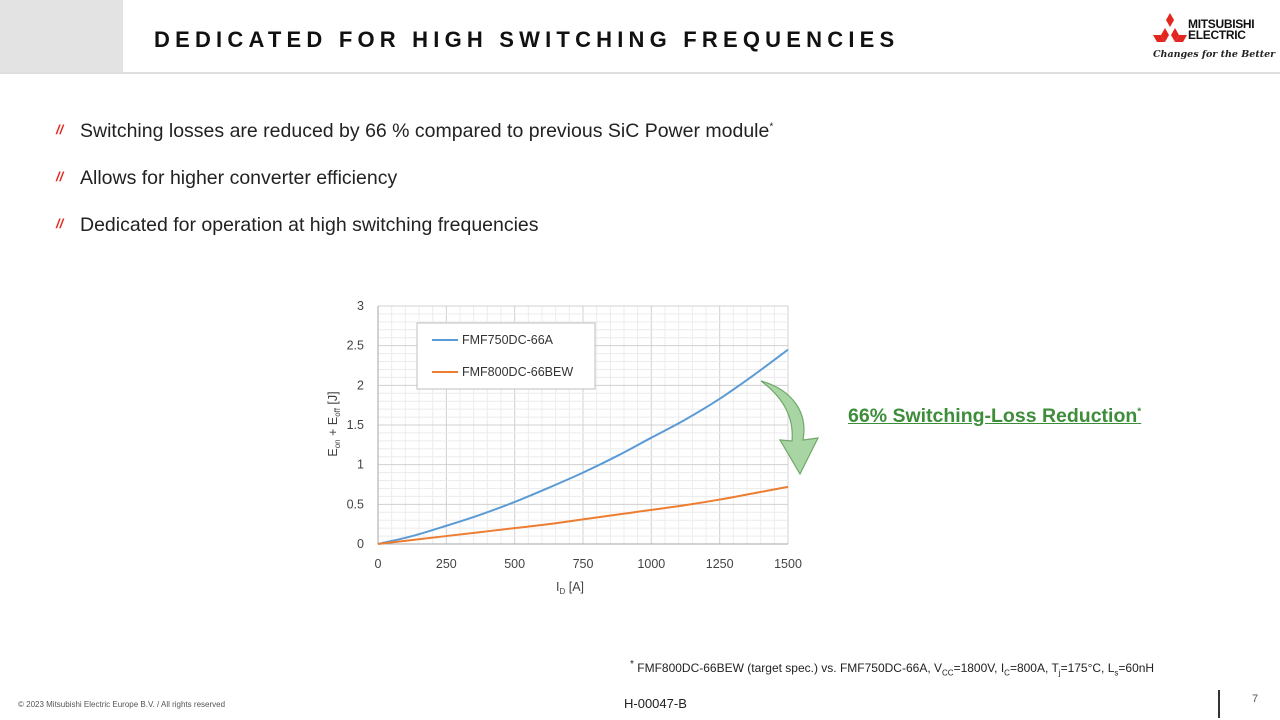 The height and width of the screenshot is (720, 1280). I want to click on x-tick-label: 750, so click(583, 564).